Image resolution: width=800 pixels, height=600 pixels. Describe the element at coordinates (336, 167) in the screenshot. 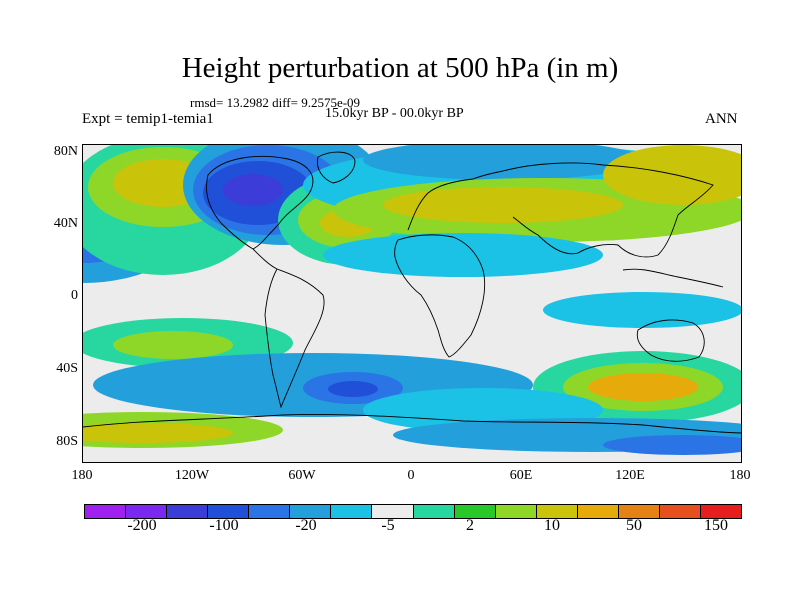

I see `coastline-greenland` at that location.